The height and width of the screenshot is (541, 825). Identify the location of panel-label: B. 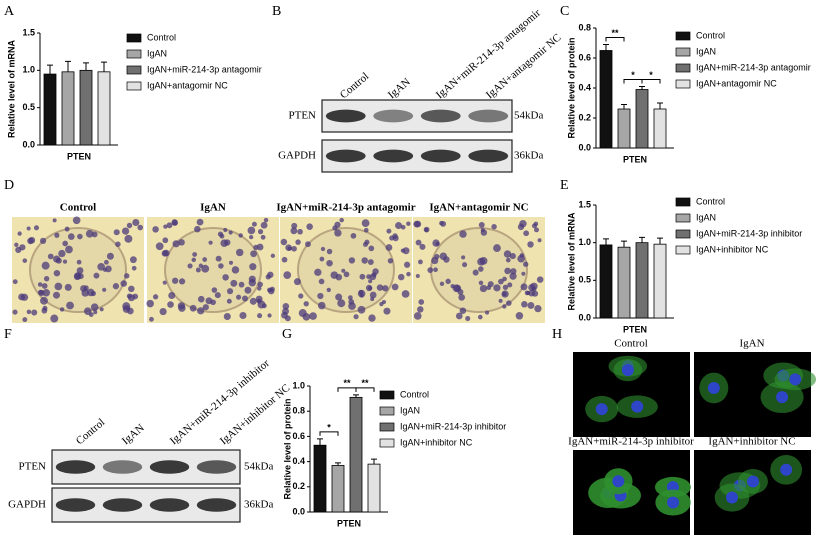
(276, 11).